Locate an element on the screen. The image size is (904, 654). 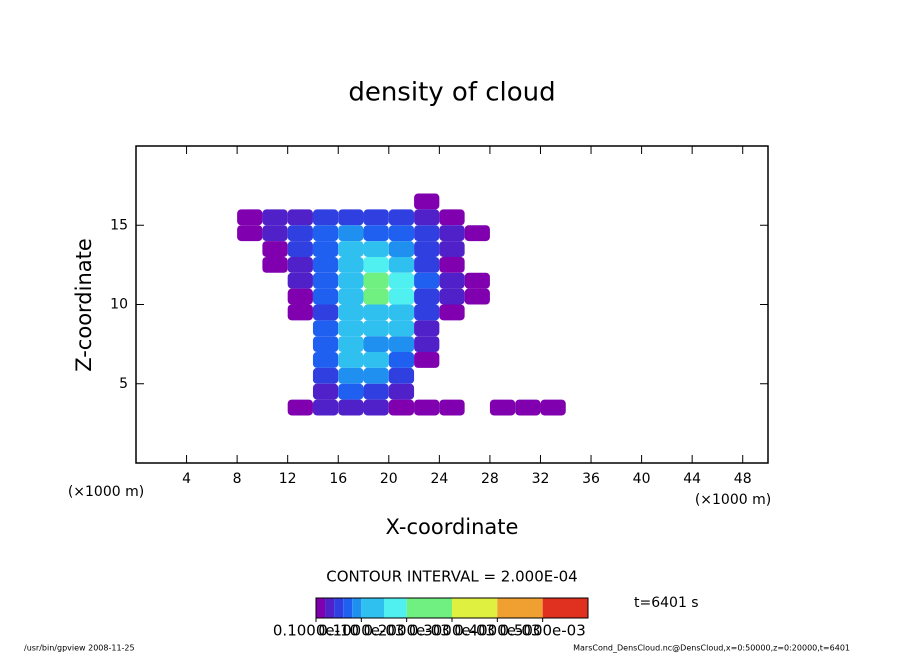
x-unit: (×1000 m) is located at coordinates (733, 500).